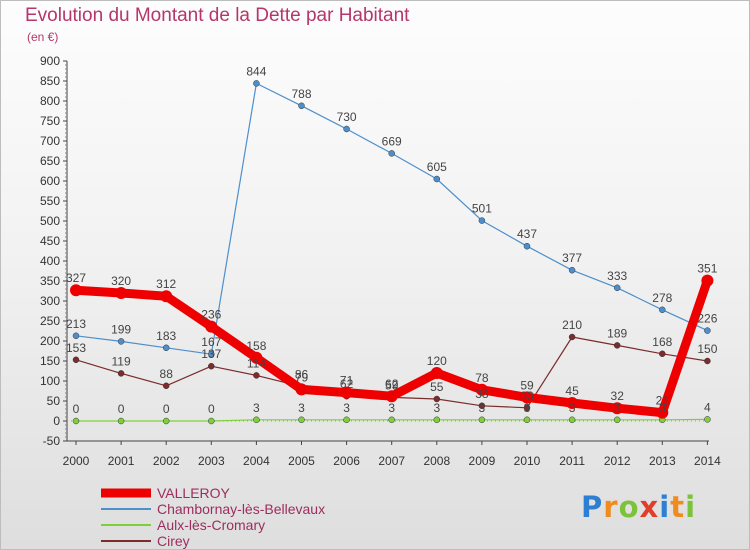 The height and width of the screenshot is (550, 750). What do you see at coordinates (43, 37) in the screenshot?
I see `chart-unit-label: (en €)` at bounding box center [43, 37].